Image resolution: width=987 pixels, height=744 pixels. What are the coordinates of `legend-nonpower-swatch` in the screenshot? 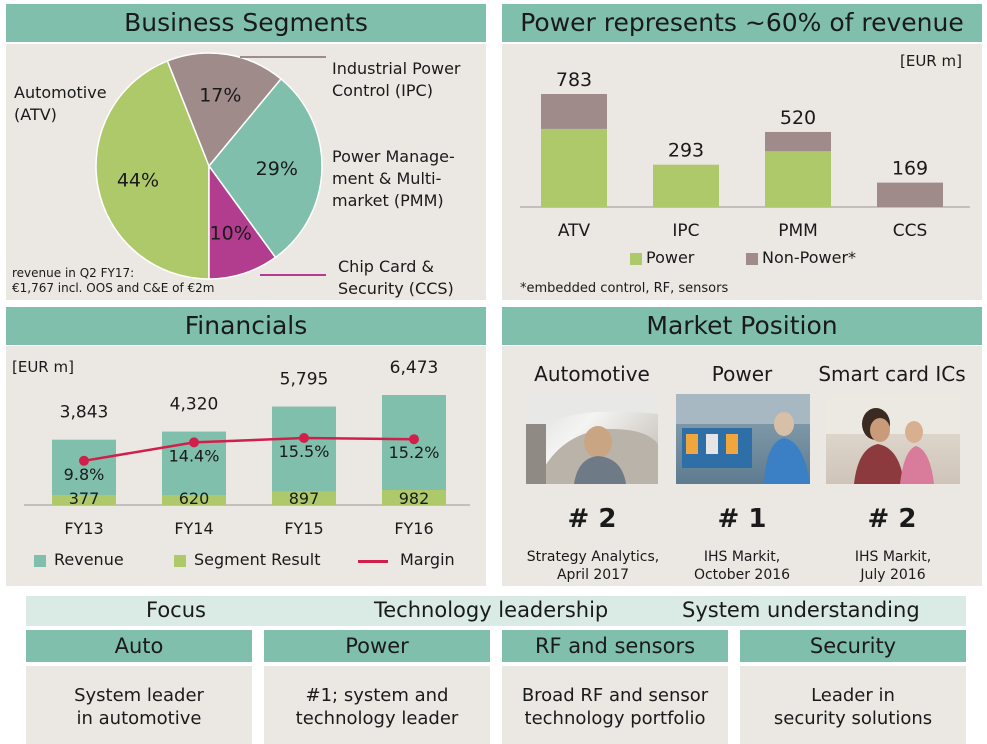 It's located at (752, 259).